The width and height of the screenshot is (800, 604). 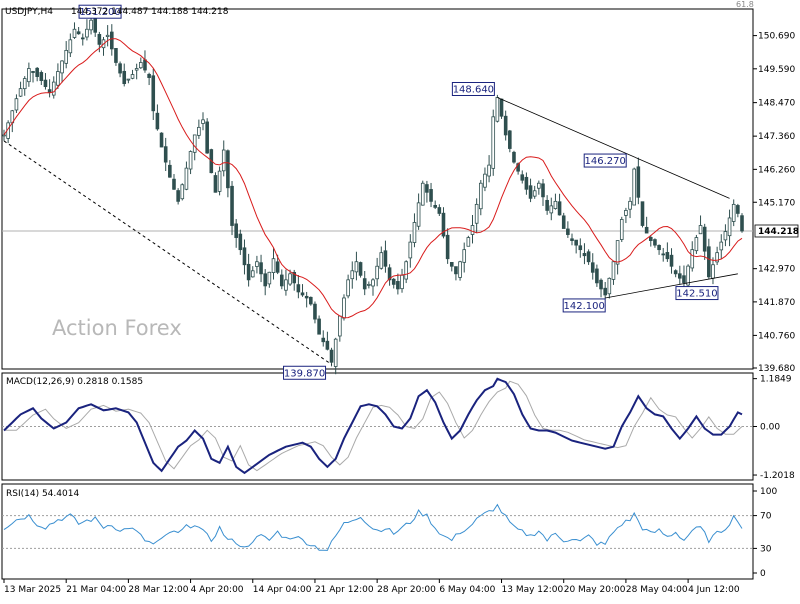 What do you see at coordinates (595, 590) in the screenshot?
I see `x-tick-label: 20 May 20:00` at bounding box center [595, 590].